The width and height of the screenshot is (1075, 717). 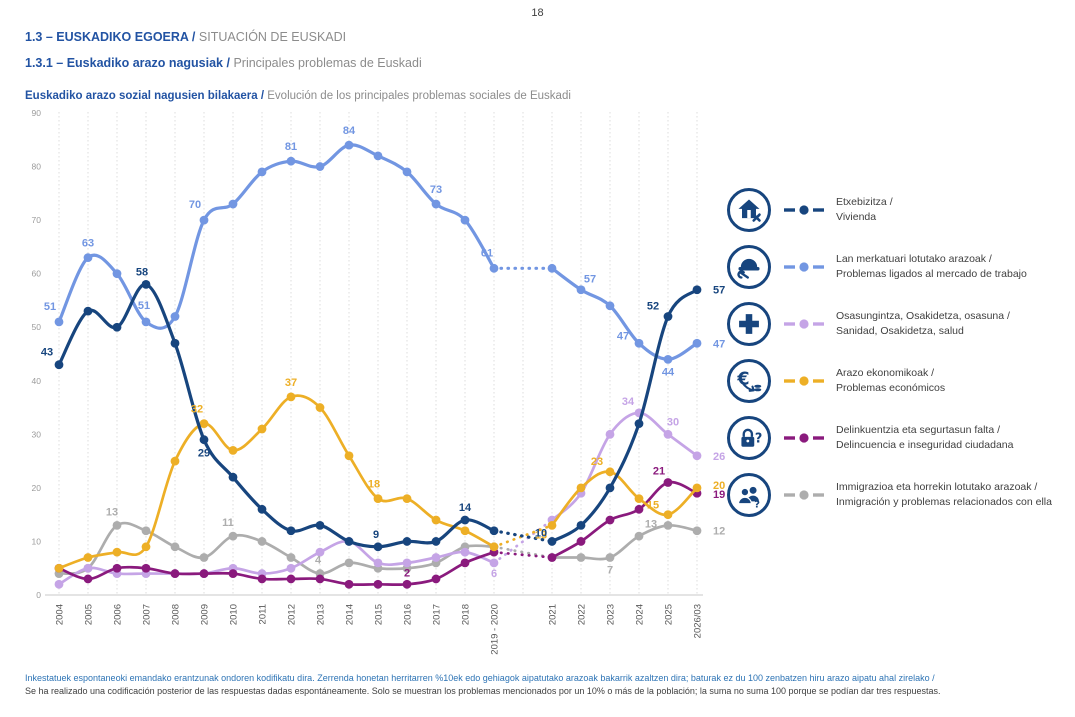 I want to click on data-label-etxebizitza: 52, so click(x=653, y=307).